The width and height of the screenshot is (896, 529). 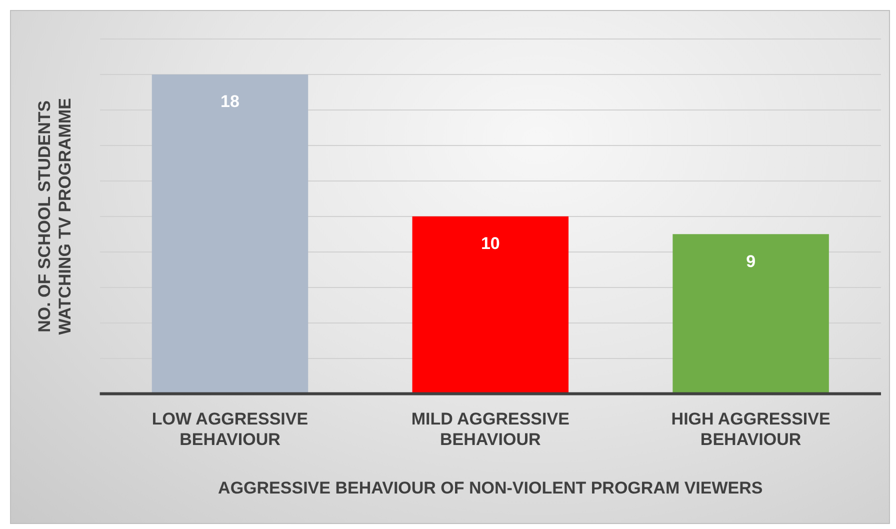 I want to click on data-label: 10, so click(x=490, y=244).